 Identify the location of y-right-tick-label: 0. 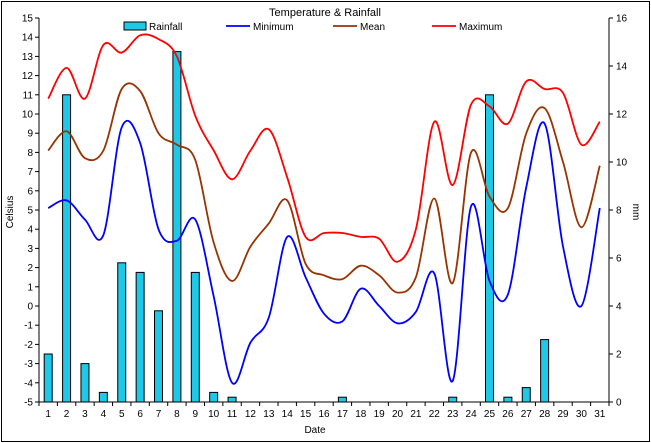
(619, 403).